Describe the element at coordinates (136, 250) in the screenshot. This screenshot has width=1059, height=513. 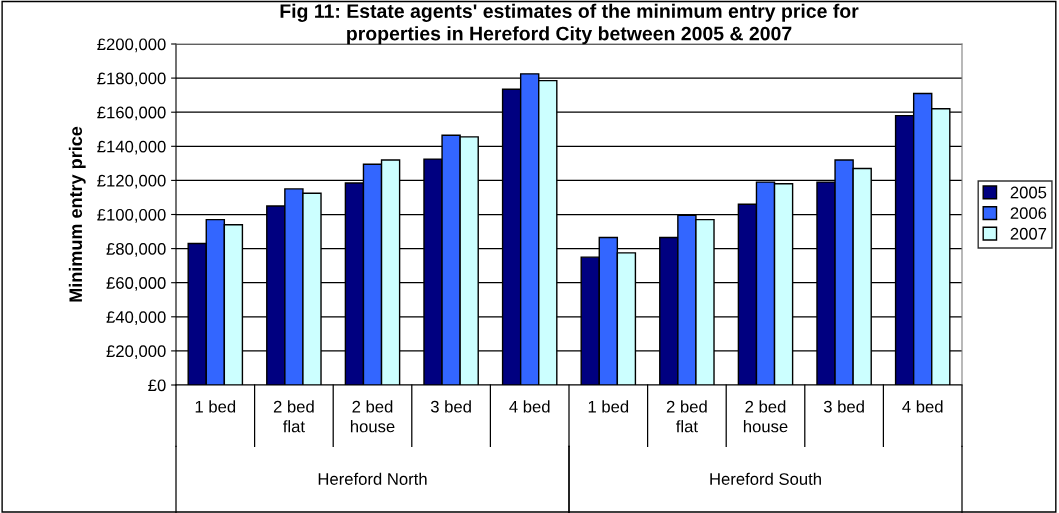
I see `y-tick-label: £80,000` at that location.